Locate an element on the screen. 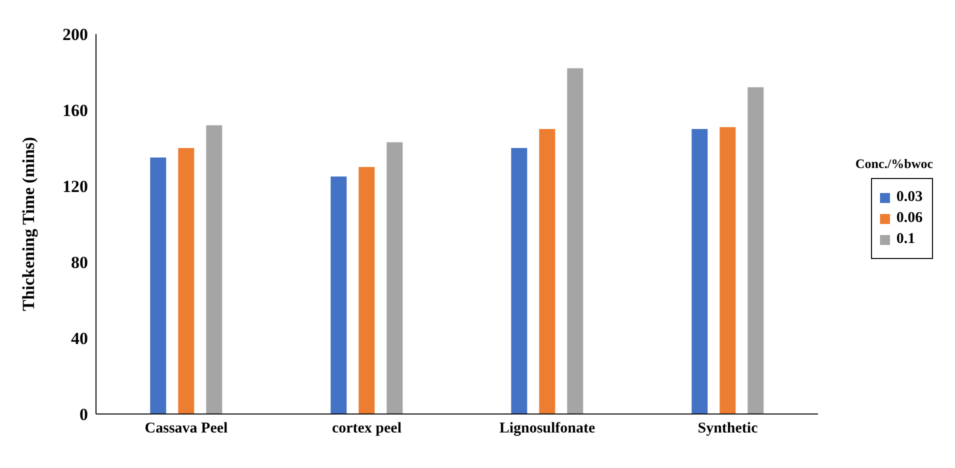 Image resolution: width=955 pixels, height=468 pixels. legend-label: 0.03 is located at coordinates (909, 197).